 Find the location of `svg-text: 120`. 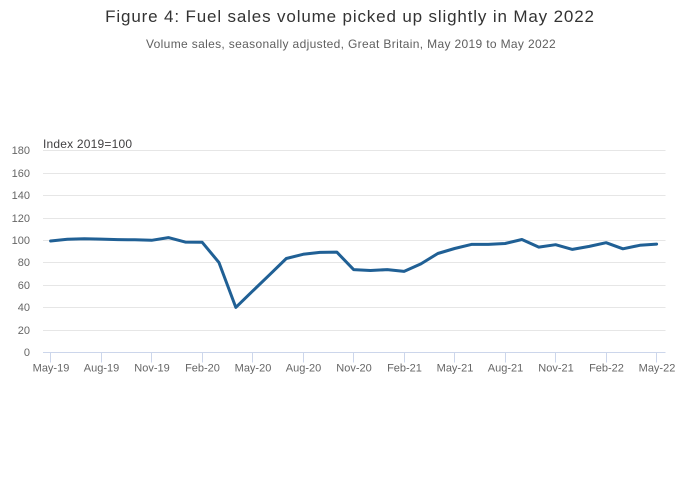

svg-text: 120 is located at coordinates (21, 219).